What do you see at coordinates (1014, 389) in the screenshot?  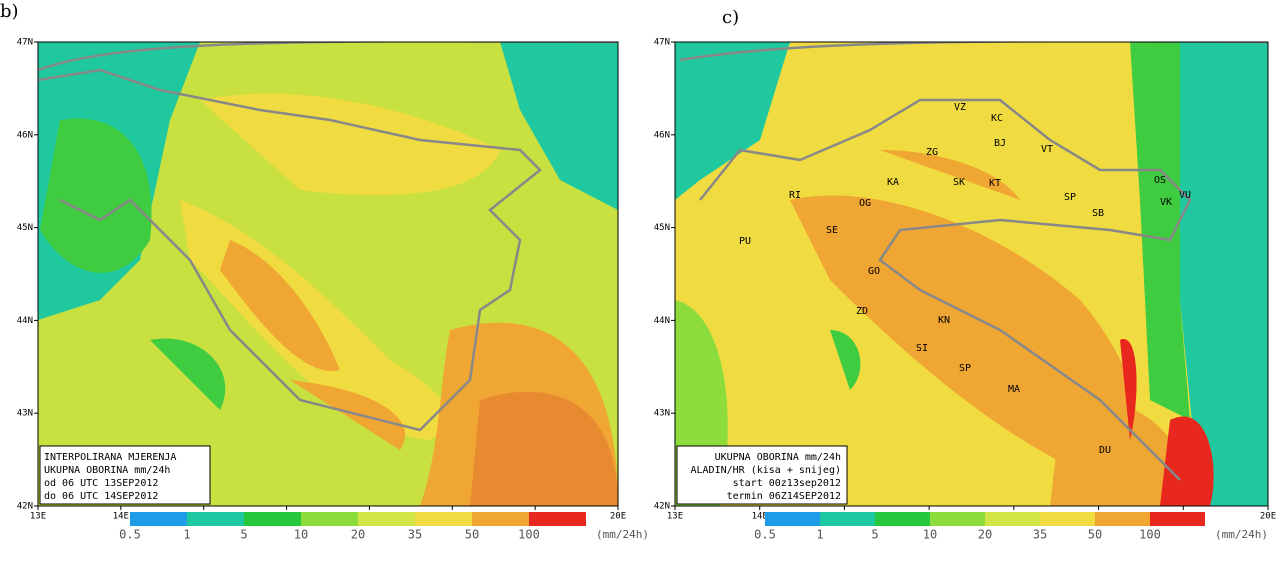 I see `place-label: MA` at bounding box center [1014, 389].